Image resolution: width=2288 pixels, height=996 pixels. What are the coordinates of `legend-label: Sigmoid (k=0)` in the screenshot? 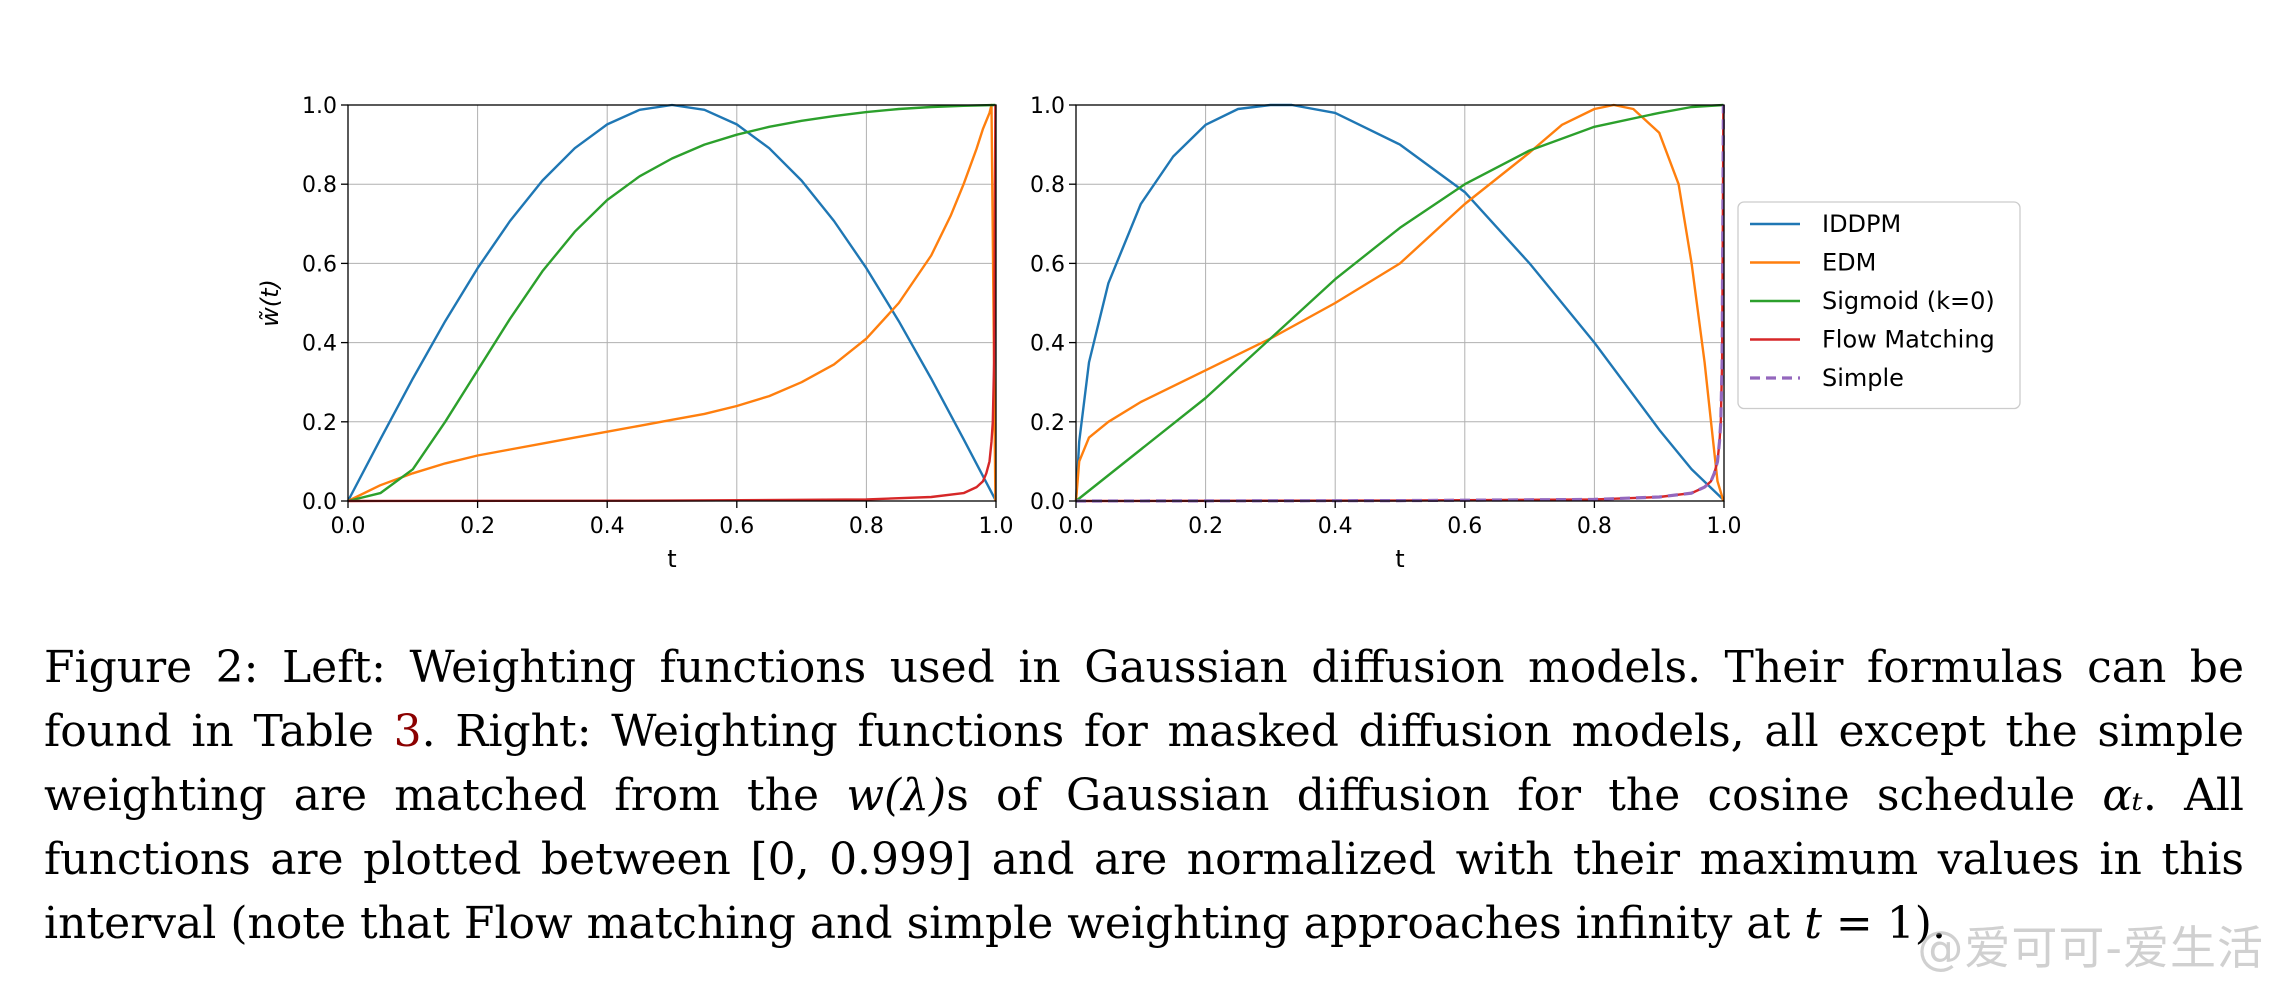 It's located at (1908, 301).